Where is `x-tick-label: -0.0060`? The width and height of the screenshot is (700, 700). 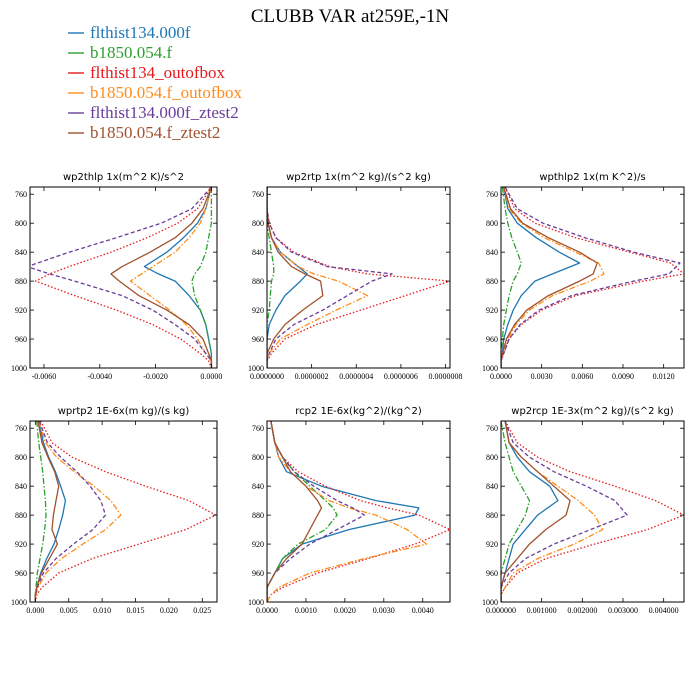
x-tick-label: -0.0060 is located at coordinates (44, 376).